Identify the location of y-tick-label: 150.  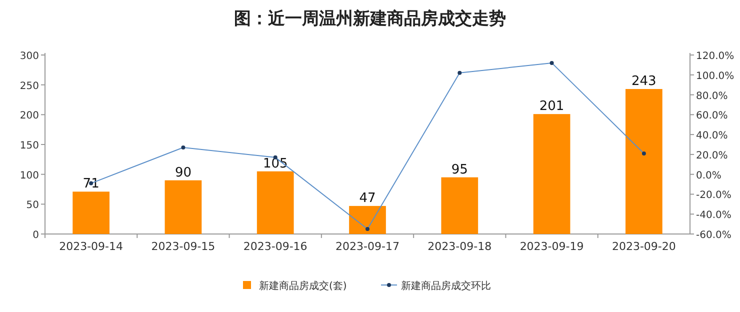
(29, 146).